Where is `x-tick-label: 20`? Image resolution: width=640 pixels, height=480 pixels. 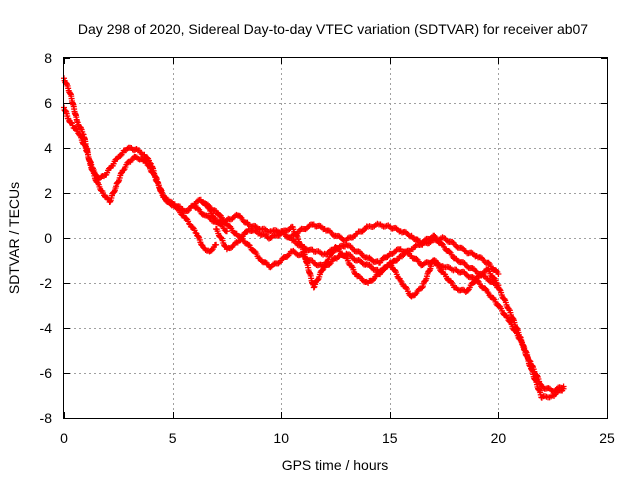 x-tick-label: 20 is located at coordinates (499, 438).